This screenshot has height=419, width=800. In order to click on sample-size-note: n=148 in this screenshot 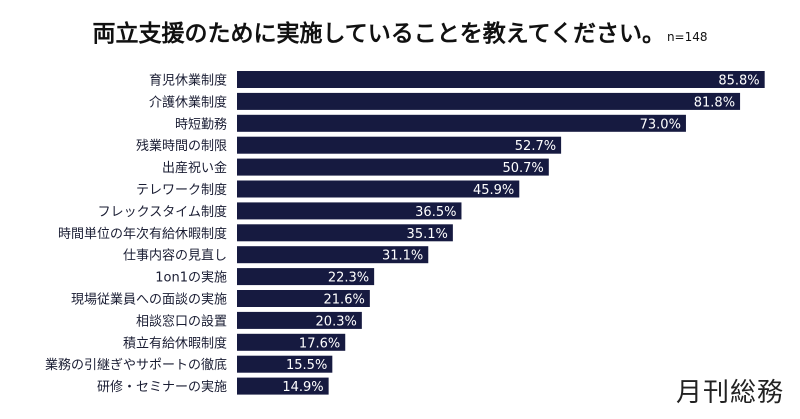, I will do `click(687, 37)`.